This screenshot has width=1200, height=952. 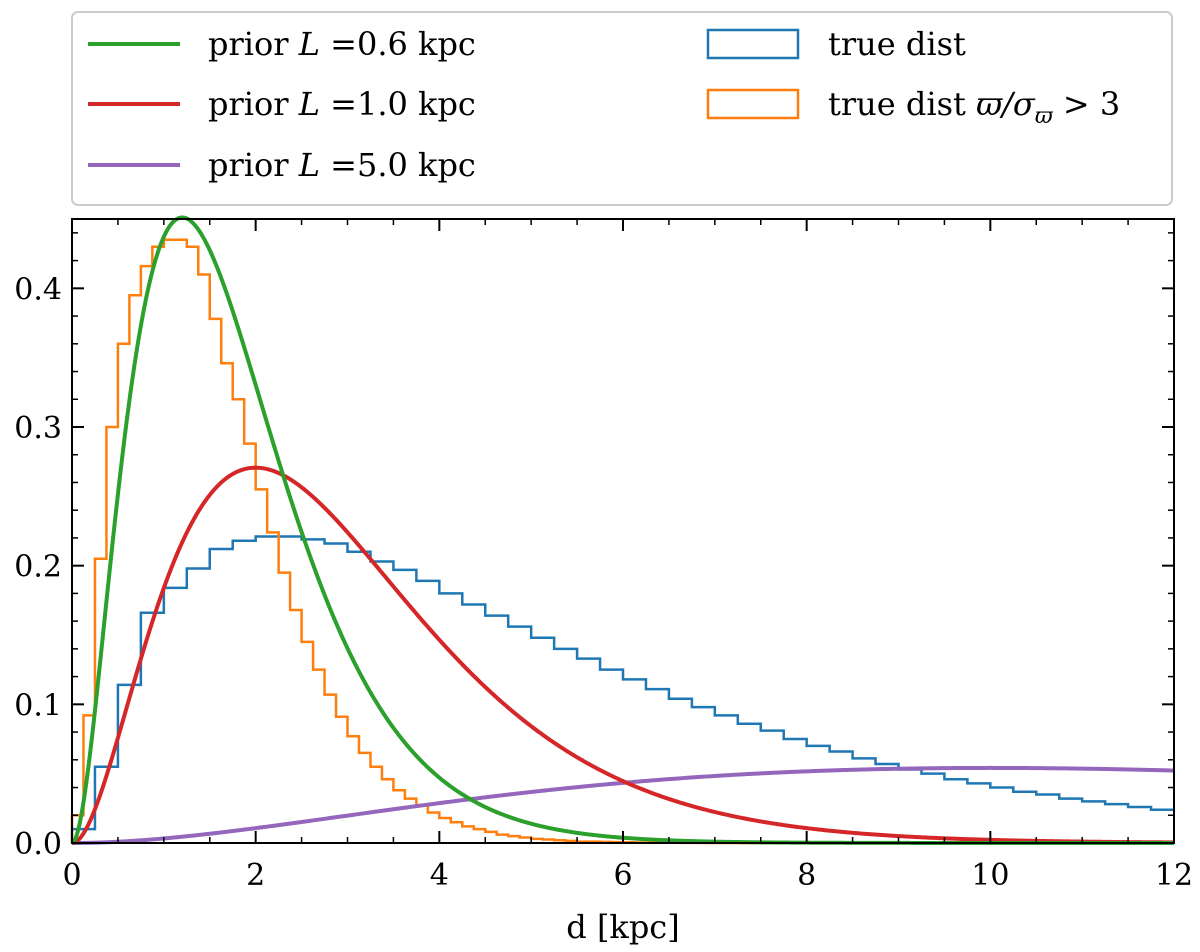 What do you see at coordinates (622, 875) in the screenshot?
I see `x-tick-label: 6` at bounding box center [622, 875].